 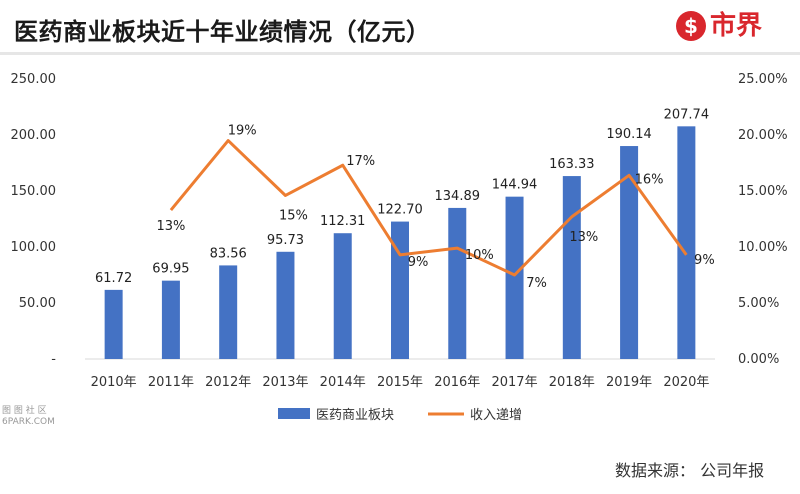 I want to click on header-divider, so click(x=400, y=53).